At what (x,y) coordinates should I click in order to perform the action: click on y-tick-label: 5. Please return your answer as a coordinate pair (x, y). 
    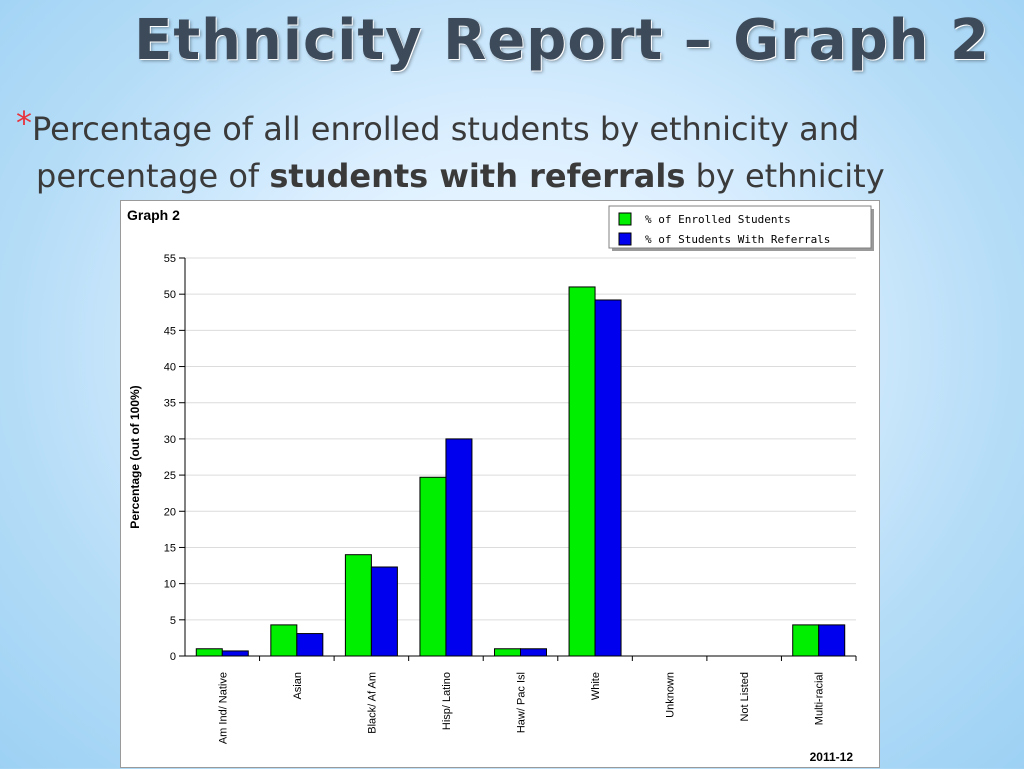
    Looking at the image, I should click on (173, 621).